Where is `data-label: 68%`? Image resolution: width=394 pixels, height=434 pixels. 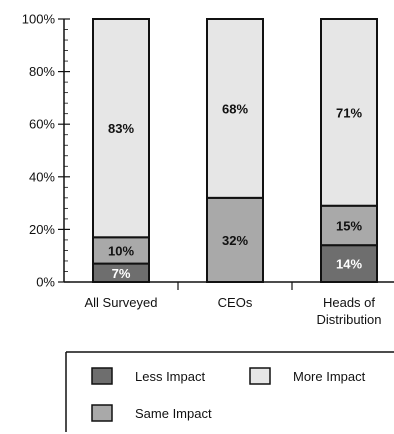
data-label: 68% is located at coordinates (235, 108).